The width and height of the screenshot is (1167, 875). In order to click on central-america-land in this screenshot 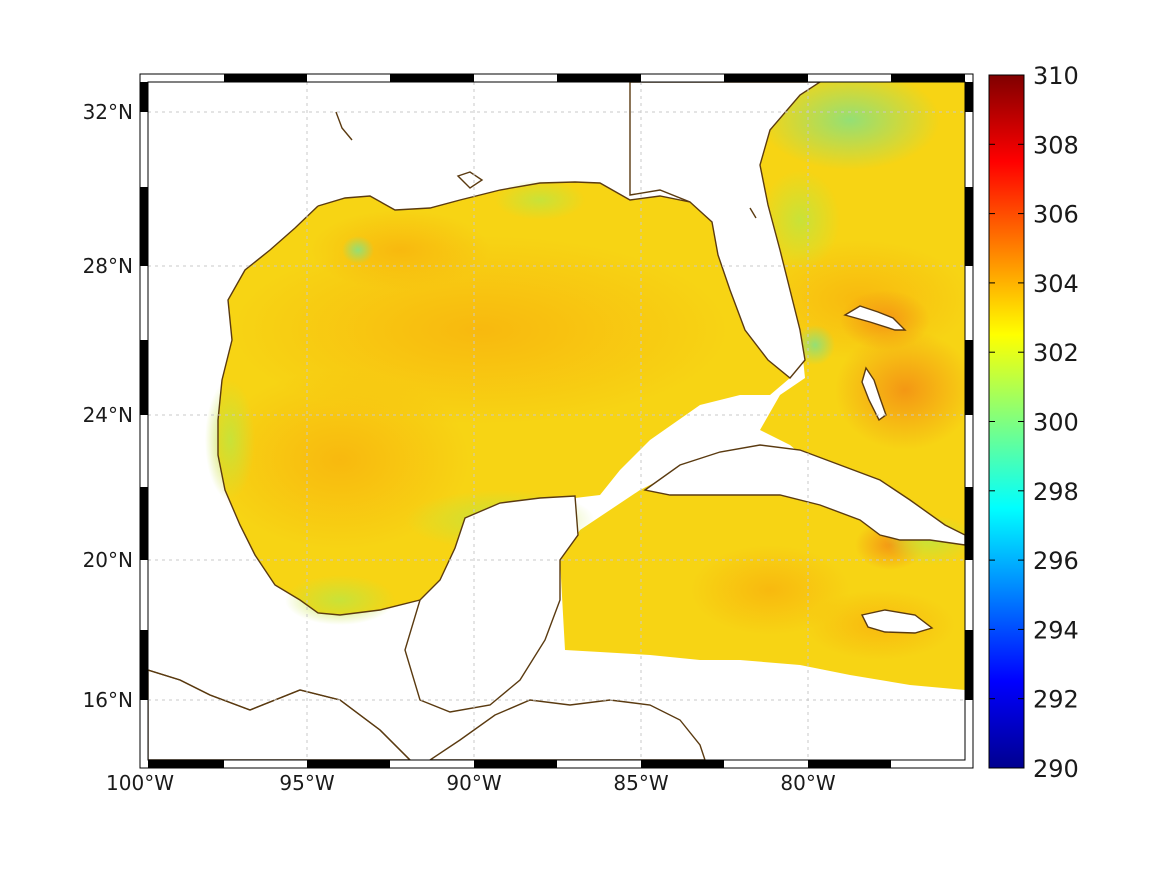, I will do `click(567, 729)`.